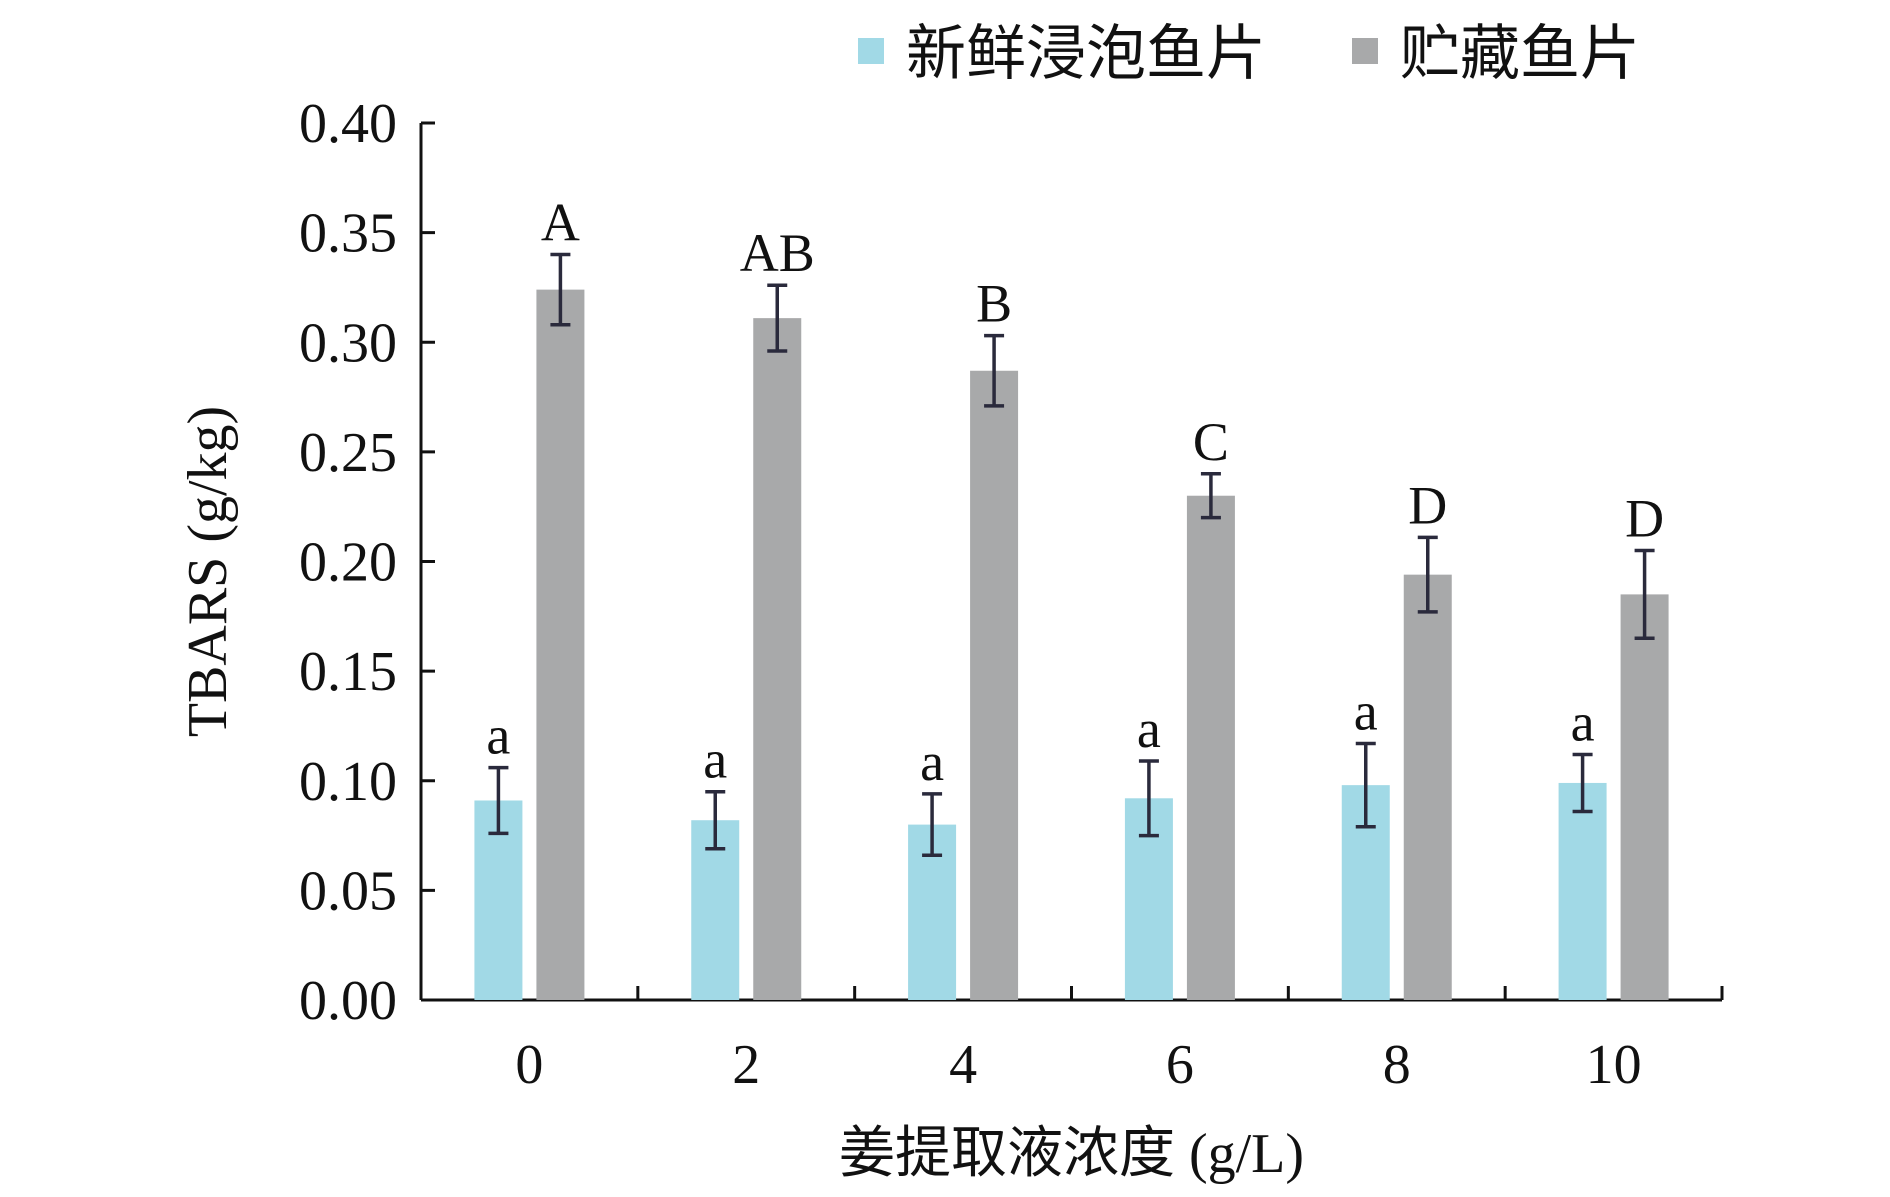 The width and height of the screenshot is (1890, 1197). I want to click on x-axis: 0 2 4 6 8 10, so click(1072, 1041).